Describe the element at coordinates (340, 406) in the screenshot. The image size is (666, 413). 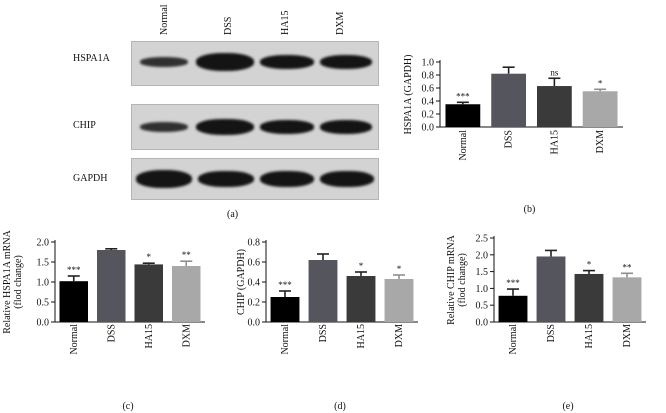
I see `panel-label-d: (d)` at that location.